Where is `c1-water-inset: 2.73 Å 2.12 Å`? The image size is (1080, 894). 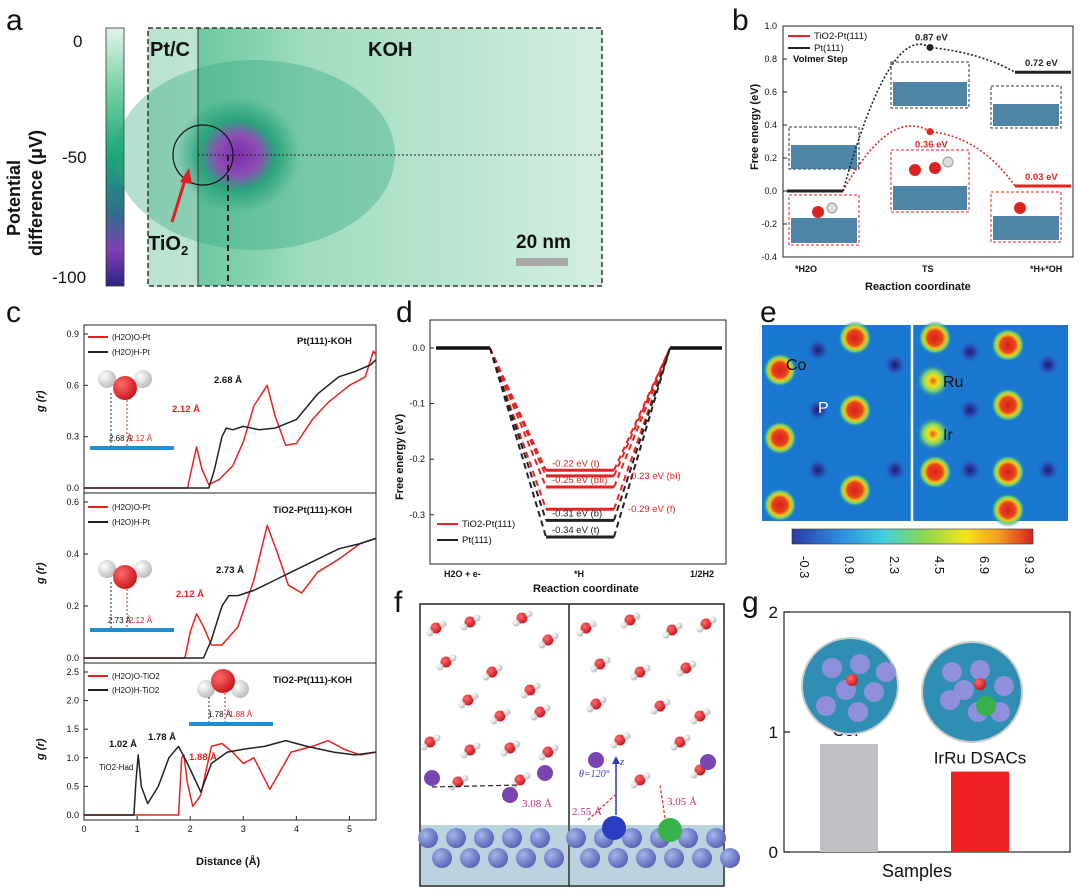
c1-water-inset: 2.73 Å 2.12 Å is located at coordinates (132, 596).